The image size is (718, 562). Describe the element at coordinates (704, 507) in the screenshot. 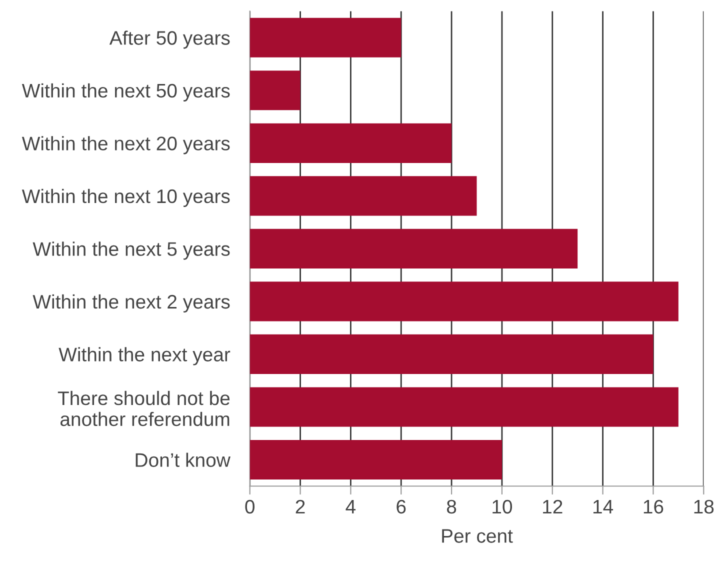

I see `x-tick-label: 18` at that location.